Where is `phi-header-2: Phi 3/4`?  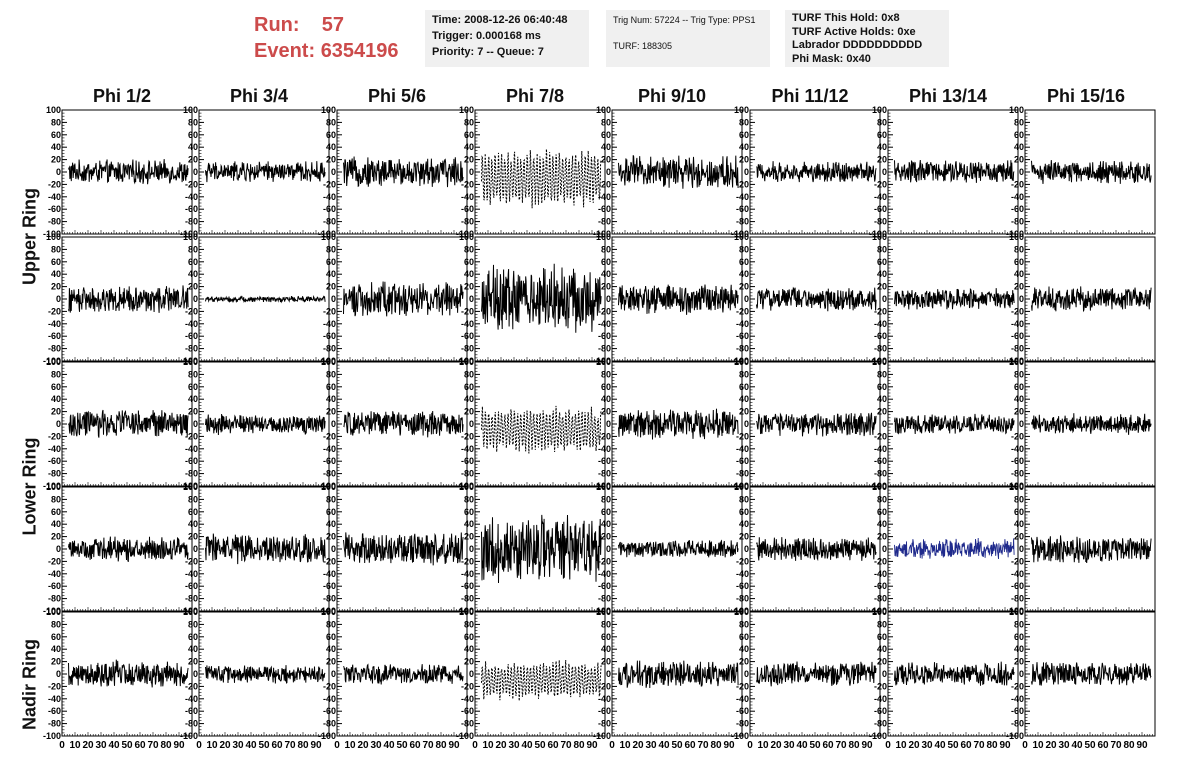 phi-header-2: Phi 3/4 is located at coordinates (259, 96).